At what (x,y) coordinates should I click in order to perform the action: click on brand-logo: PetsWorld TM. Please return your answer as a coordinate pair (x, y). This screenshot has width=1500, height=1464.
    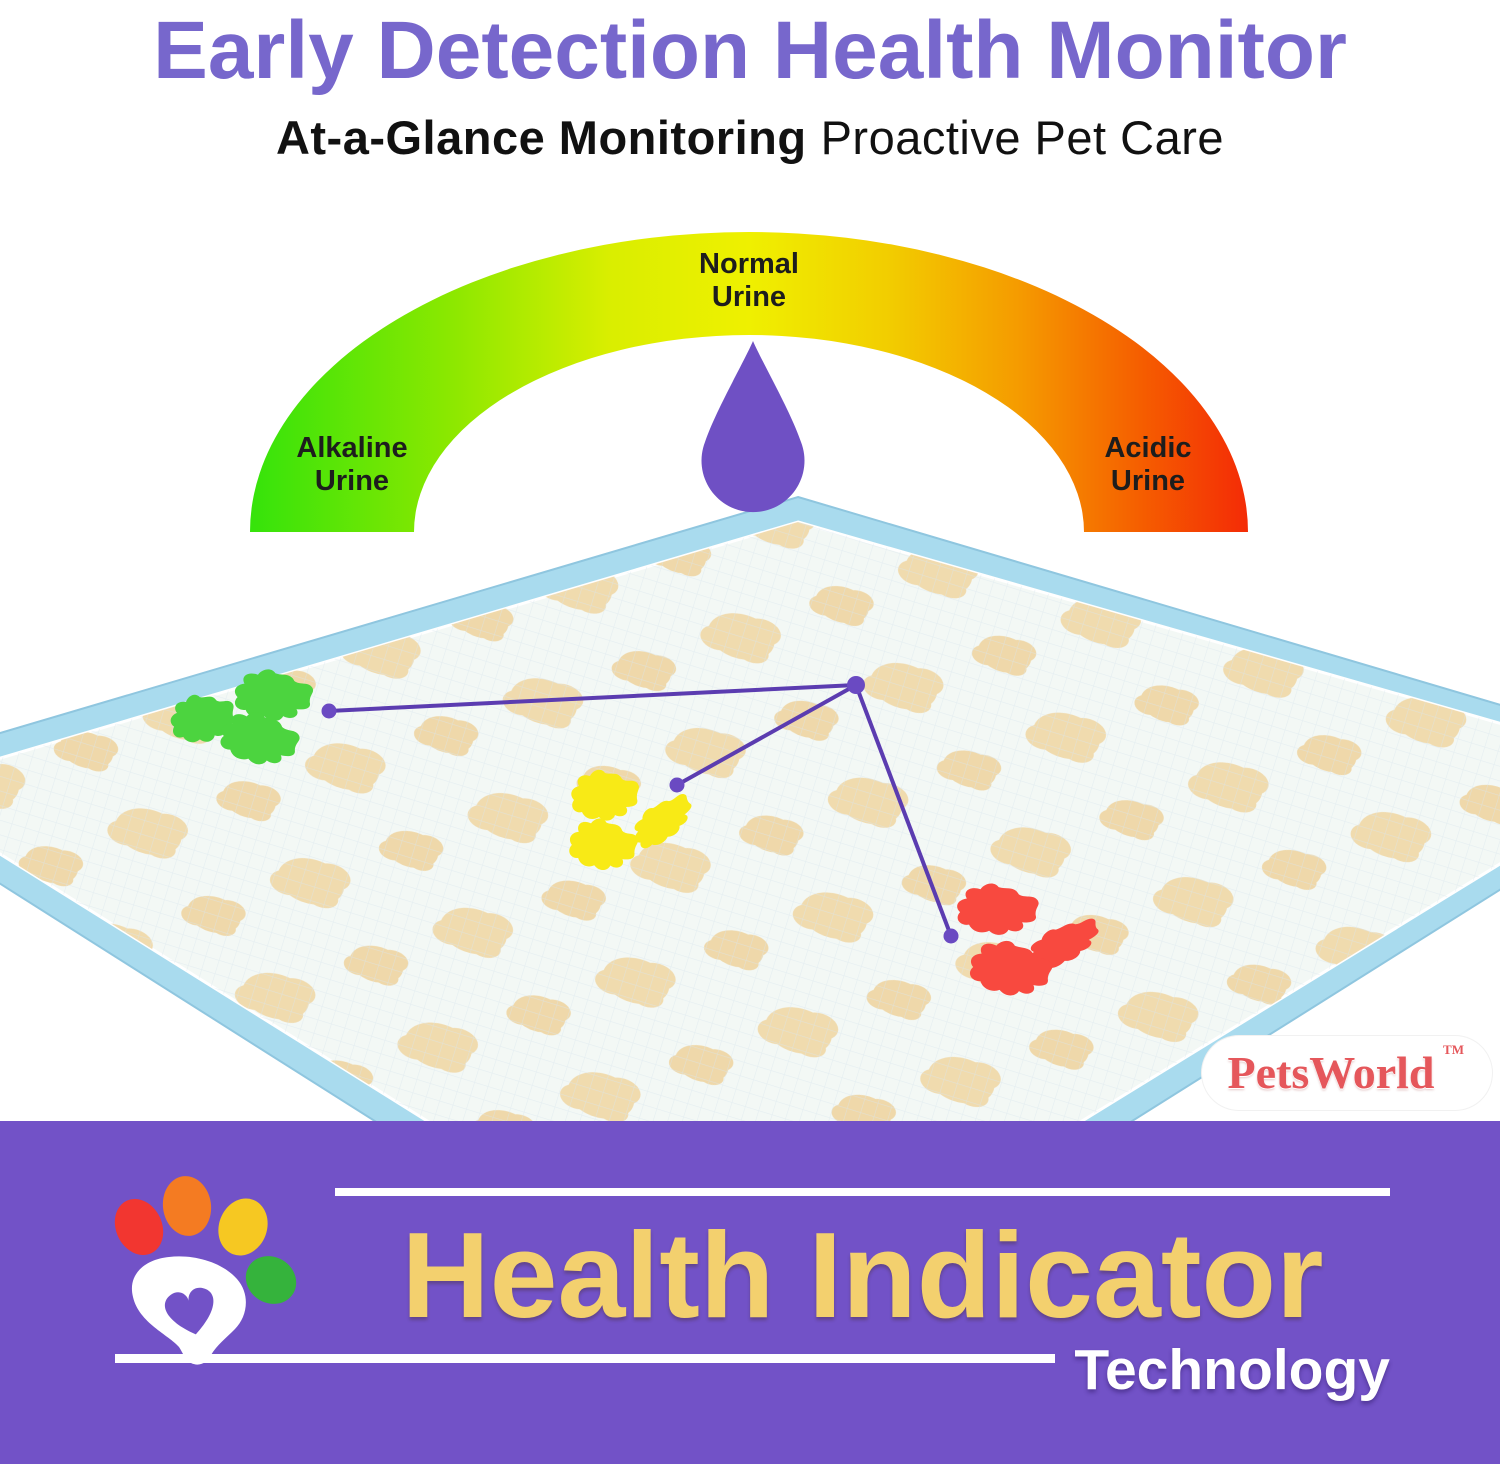
    Looking at the image, I should click on (1347, 1073).